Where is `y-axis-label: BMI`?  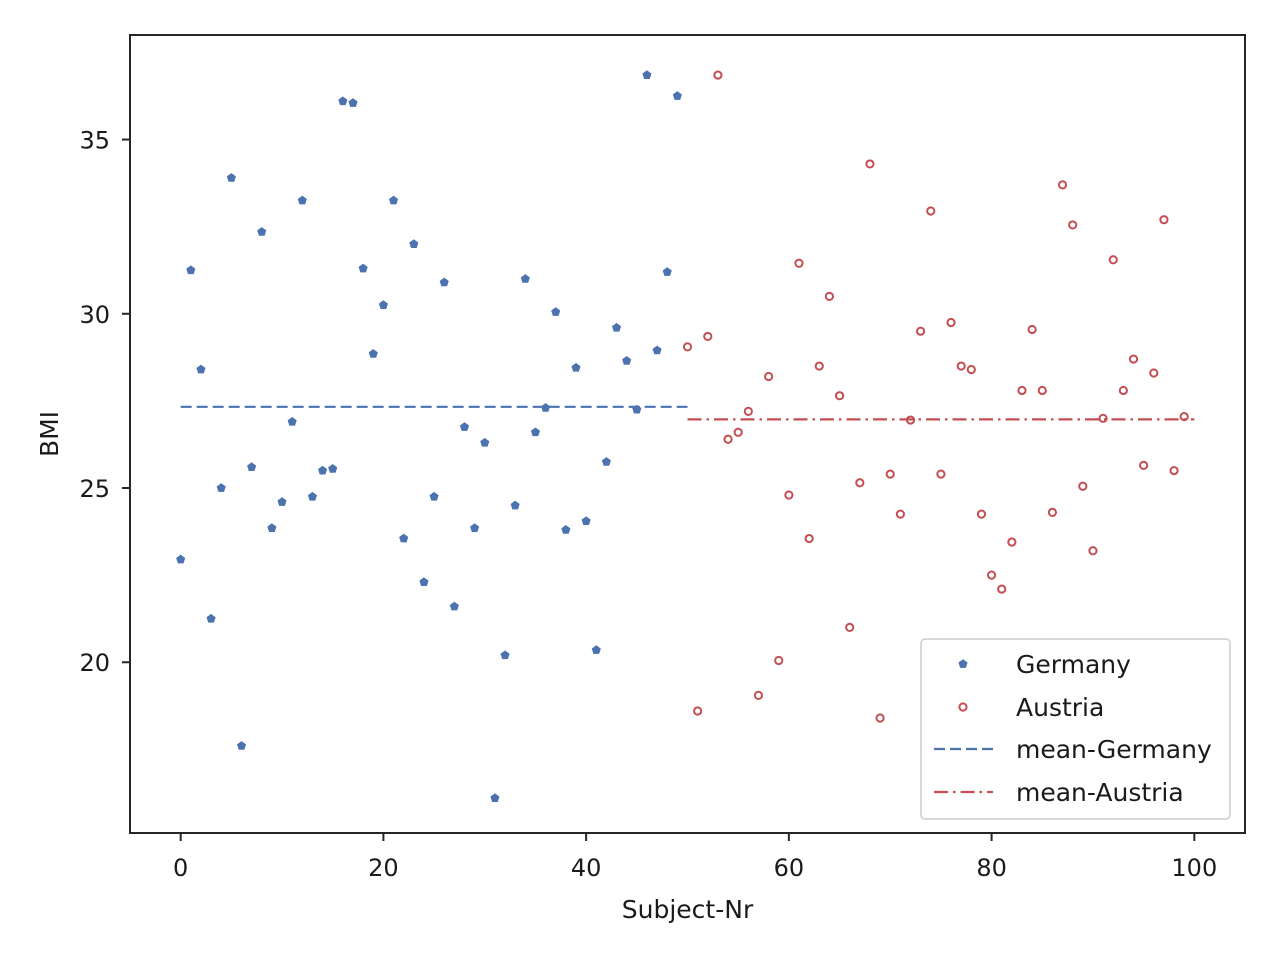
y-axis-label: BMI is located at coordinates (49, 434).